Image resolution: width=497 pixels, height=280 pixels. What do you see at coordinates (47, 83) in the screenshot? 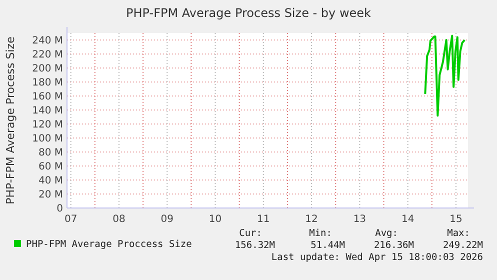
I see `y-tick-label: 180 M` at bounding box center [47, 83].